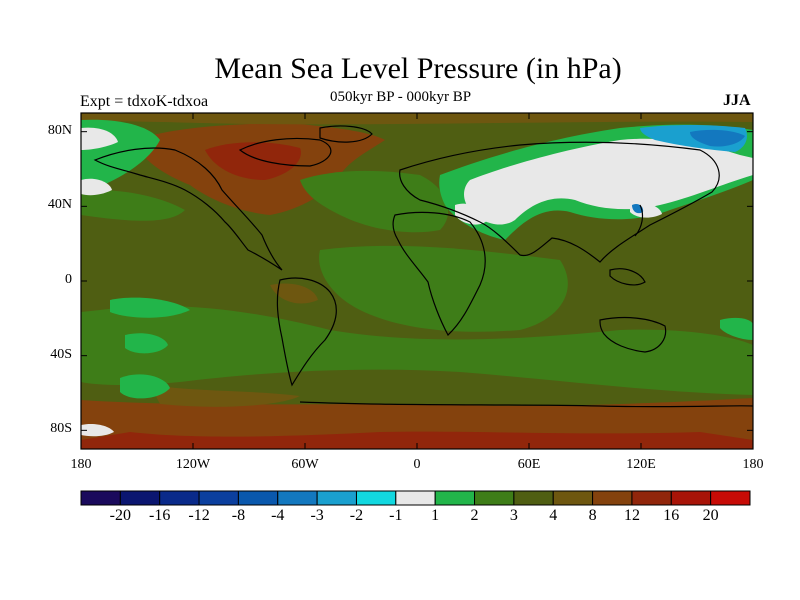 The width and height of the screenshot is (800, 600). Describe the element at coordinates (199, 515) in the screenshot. I see `colorbar-label: -12` at that location.